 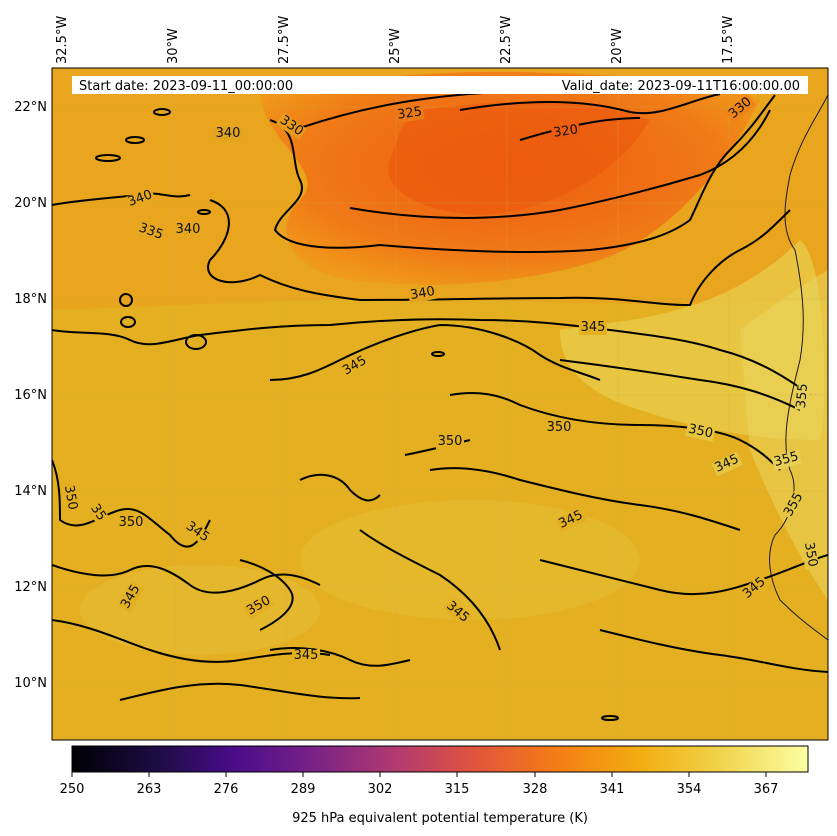 What do you see at coordinates (30, 299) in the screenshot?
I see `lat-label: 18°N` at bounding box center [30, 299].